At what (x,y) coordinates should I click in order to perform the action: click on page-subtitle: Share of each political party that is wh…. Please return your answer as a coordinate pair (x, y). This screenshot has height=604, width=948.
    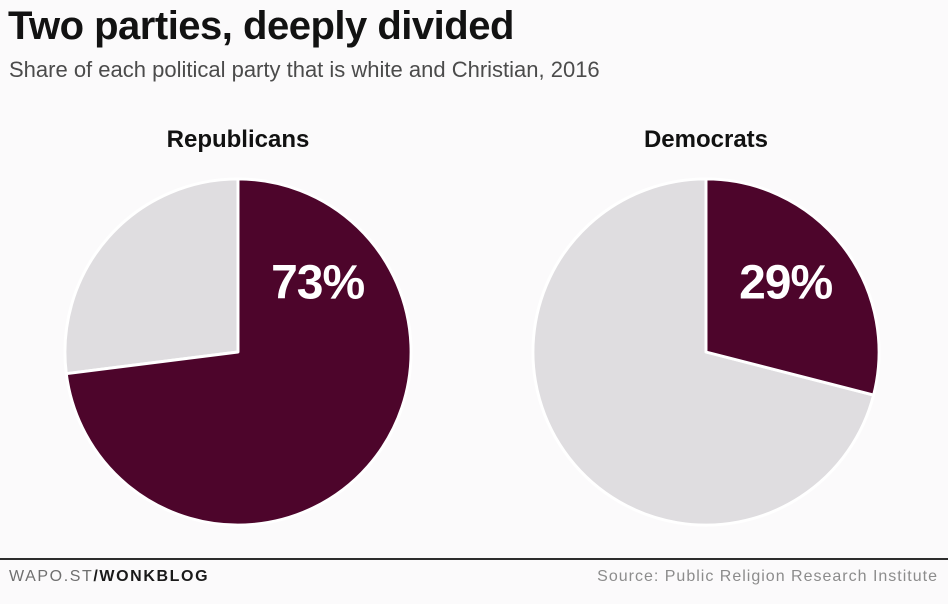
    Looking at the image, I should click on (304, 69).